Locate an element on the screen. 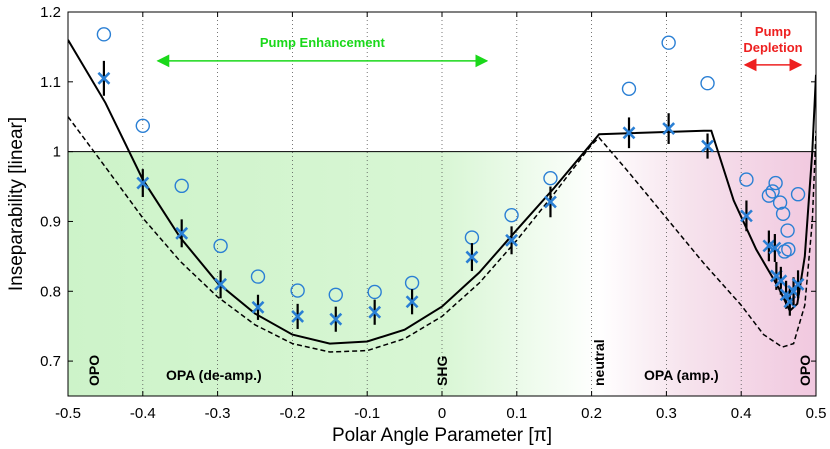 The width and height of the screenshot is (830, 449). x-tick-label: 0.3 is located at coordinates (666, 413).